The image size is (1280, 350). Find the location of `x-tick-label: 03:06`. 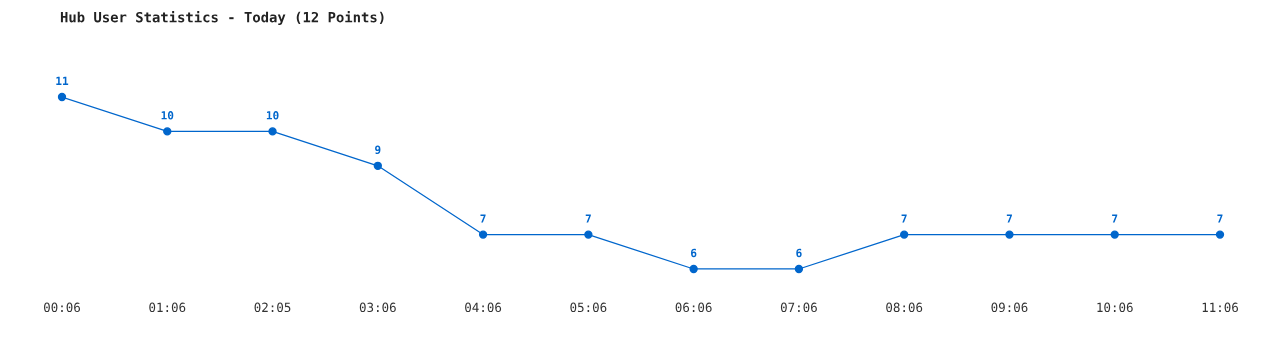

x-tick-label: 03:06 is located at coordinates (377, 307).